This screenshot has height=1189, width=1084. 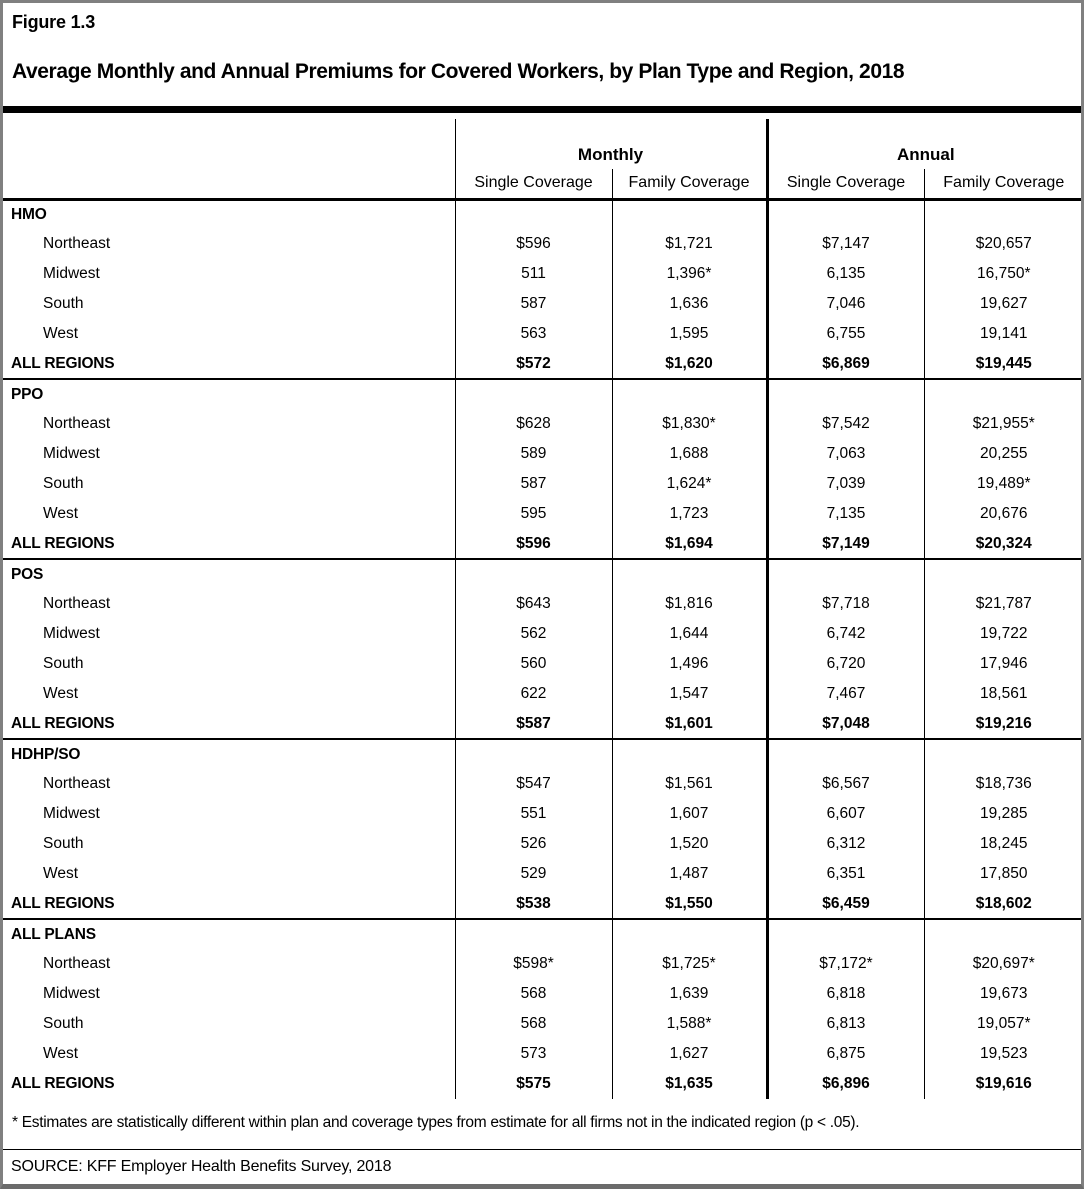 What do you see at coordinates (1002, 364) in the screenshot?
I see `all-regions-value: $19,445` at bounding box center [1002, 364].